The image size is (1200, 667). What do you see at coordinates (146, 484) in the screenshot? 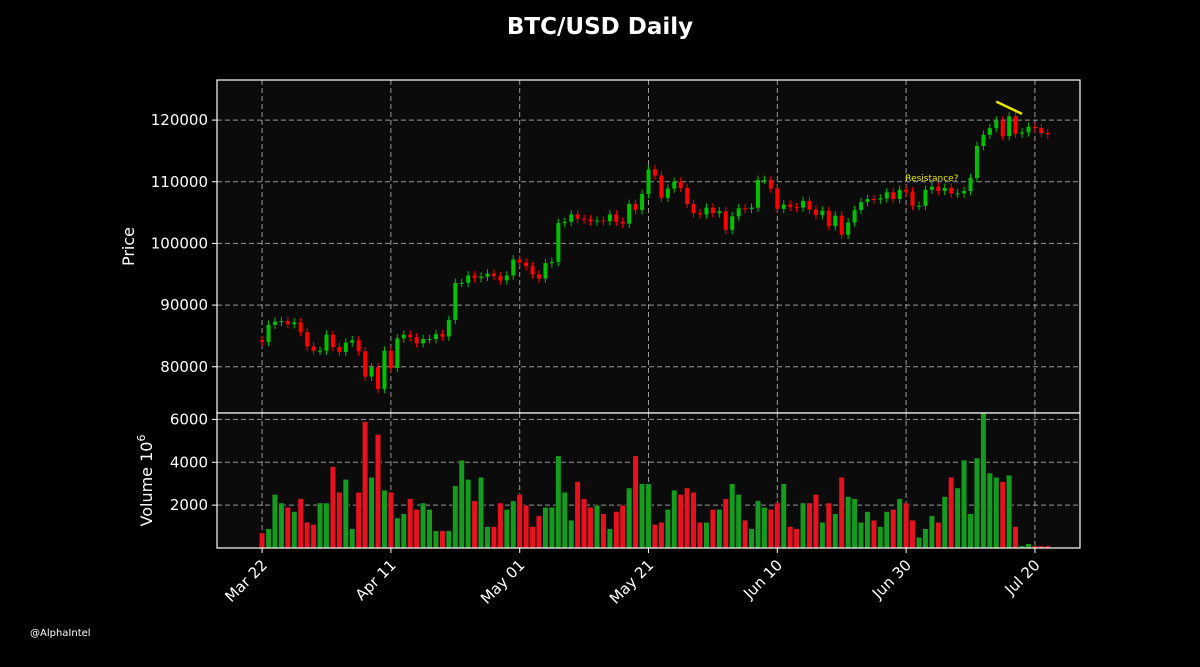
I see `volume-label-text: Volume 10` at bounding box center [146, 484].